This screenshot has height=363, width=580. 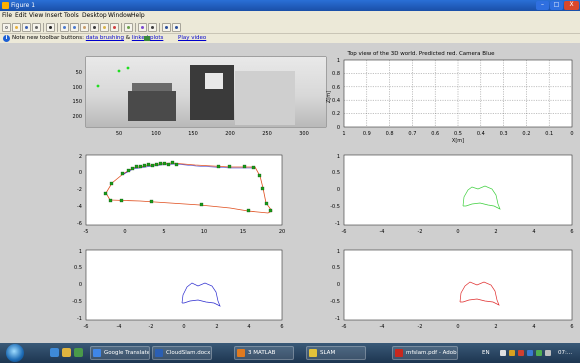 I want to click on taskbar-item-label: 3 MATLAB, so click(x=262, y=353).